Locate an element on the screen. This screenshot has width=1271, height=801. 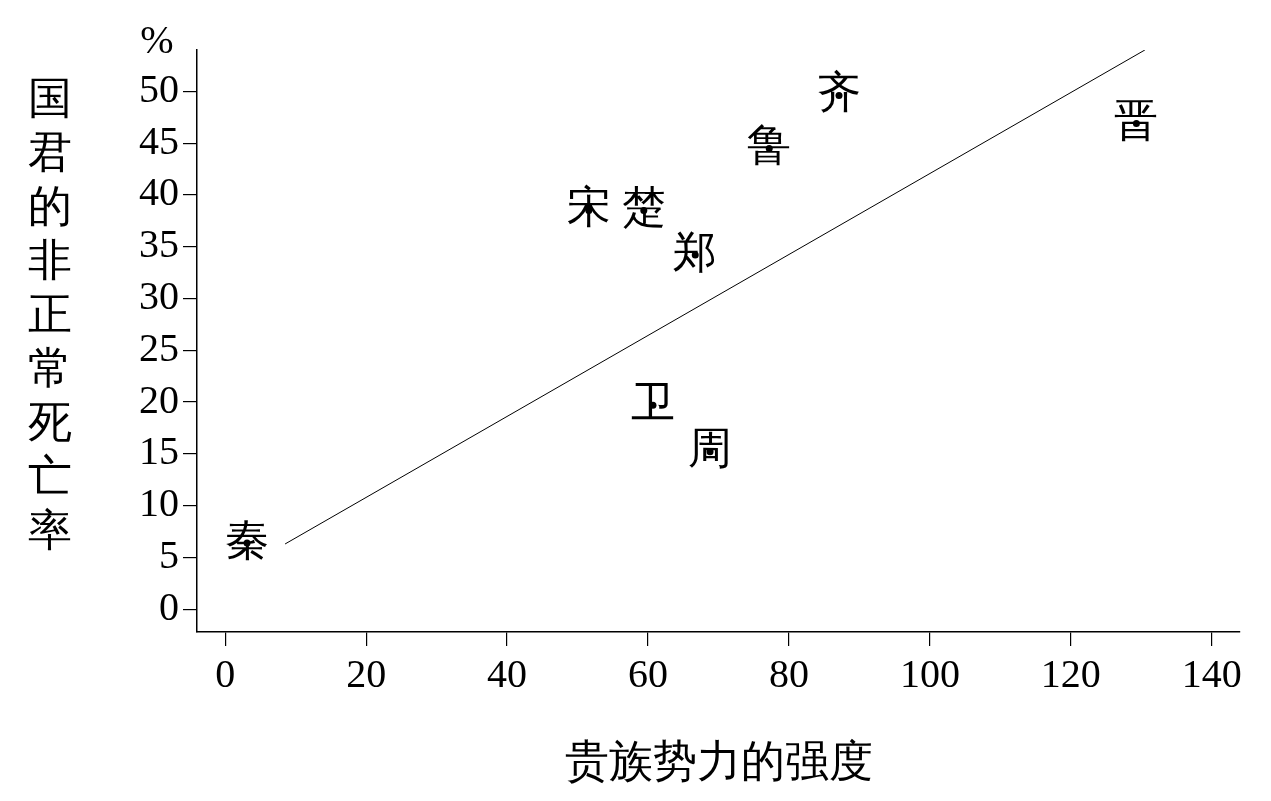
y-tick-label: 10 is located at coordinates (159, 503).